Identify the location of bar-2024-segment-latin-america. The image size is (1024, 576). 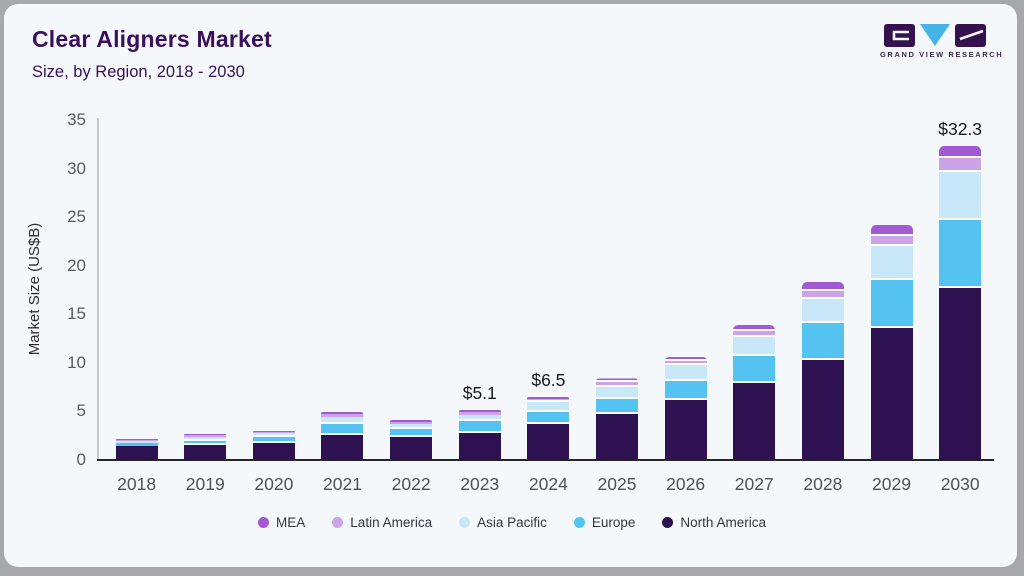
(548, 400).